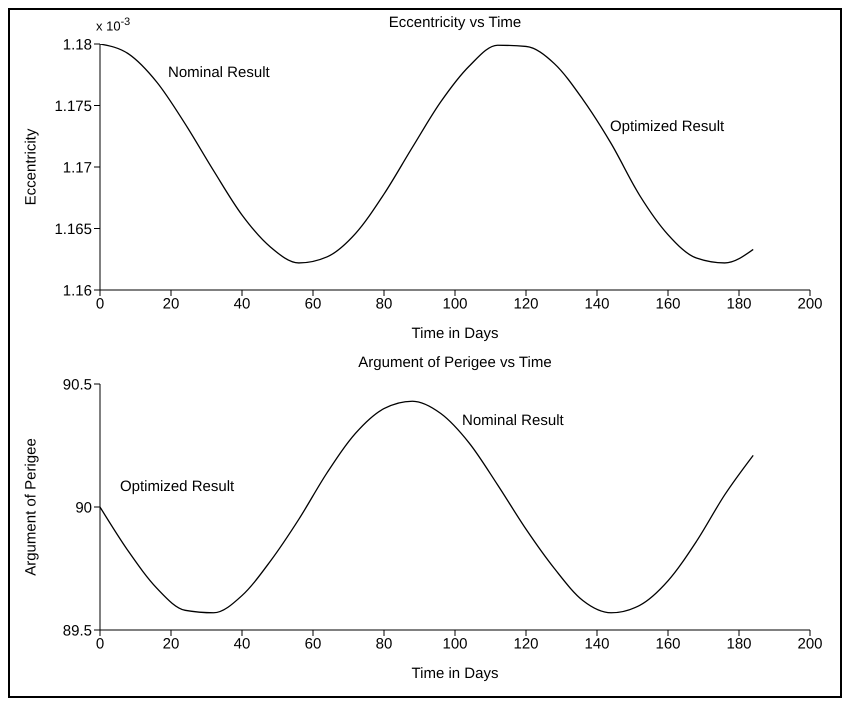 The image size is (859, 716). Describe the element at coordinates (113, 25) in the screenshot. I see `text: x 10$^{-3}$` at that location.